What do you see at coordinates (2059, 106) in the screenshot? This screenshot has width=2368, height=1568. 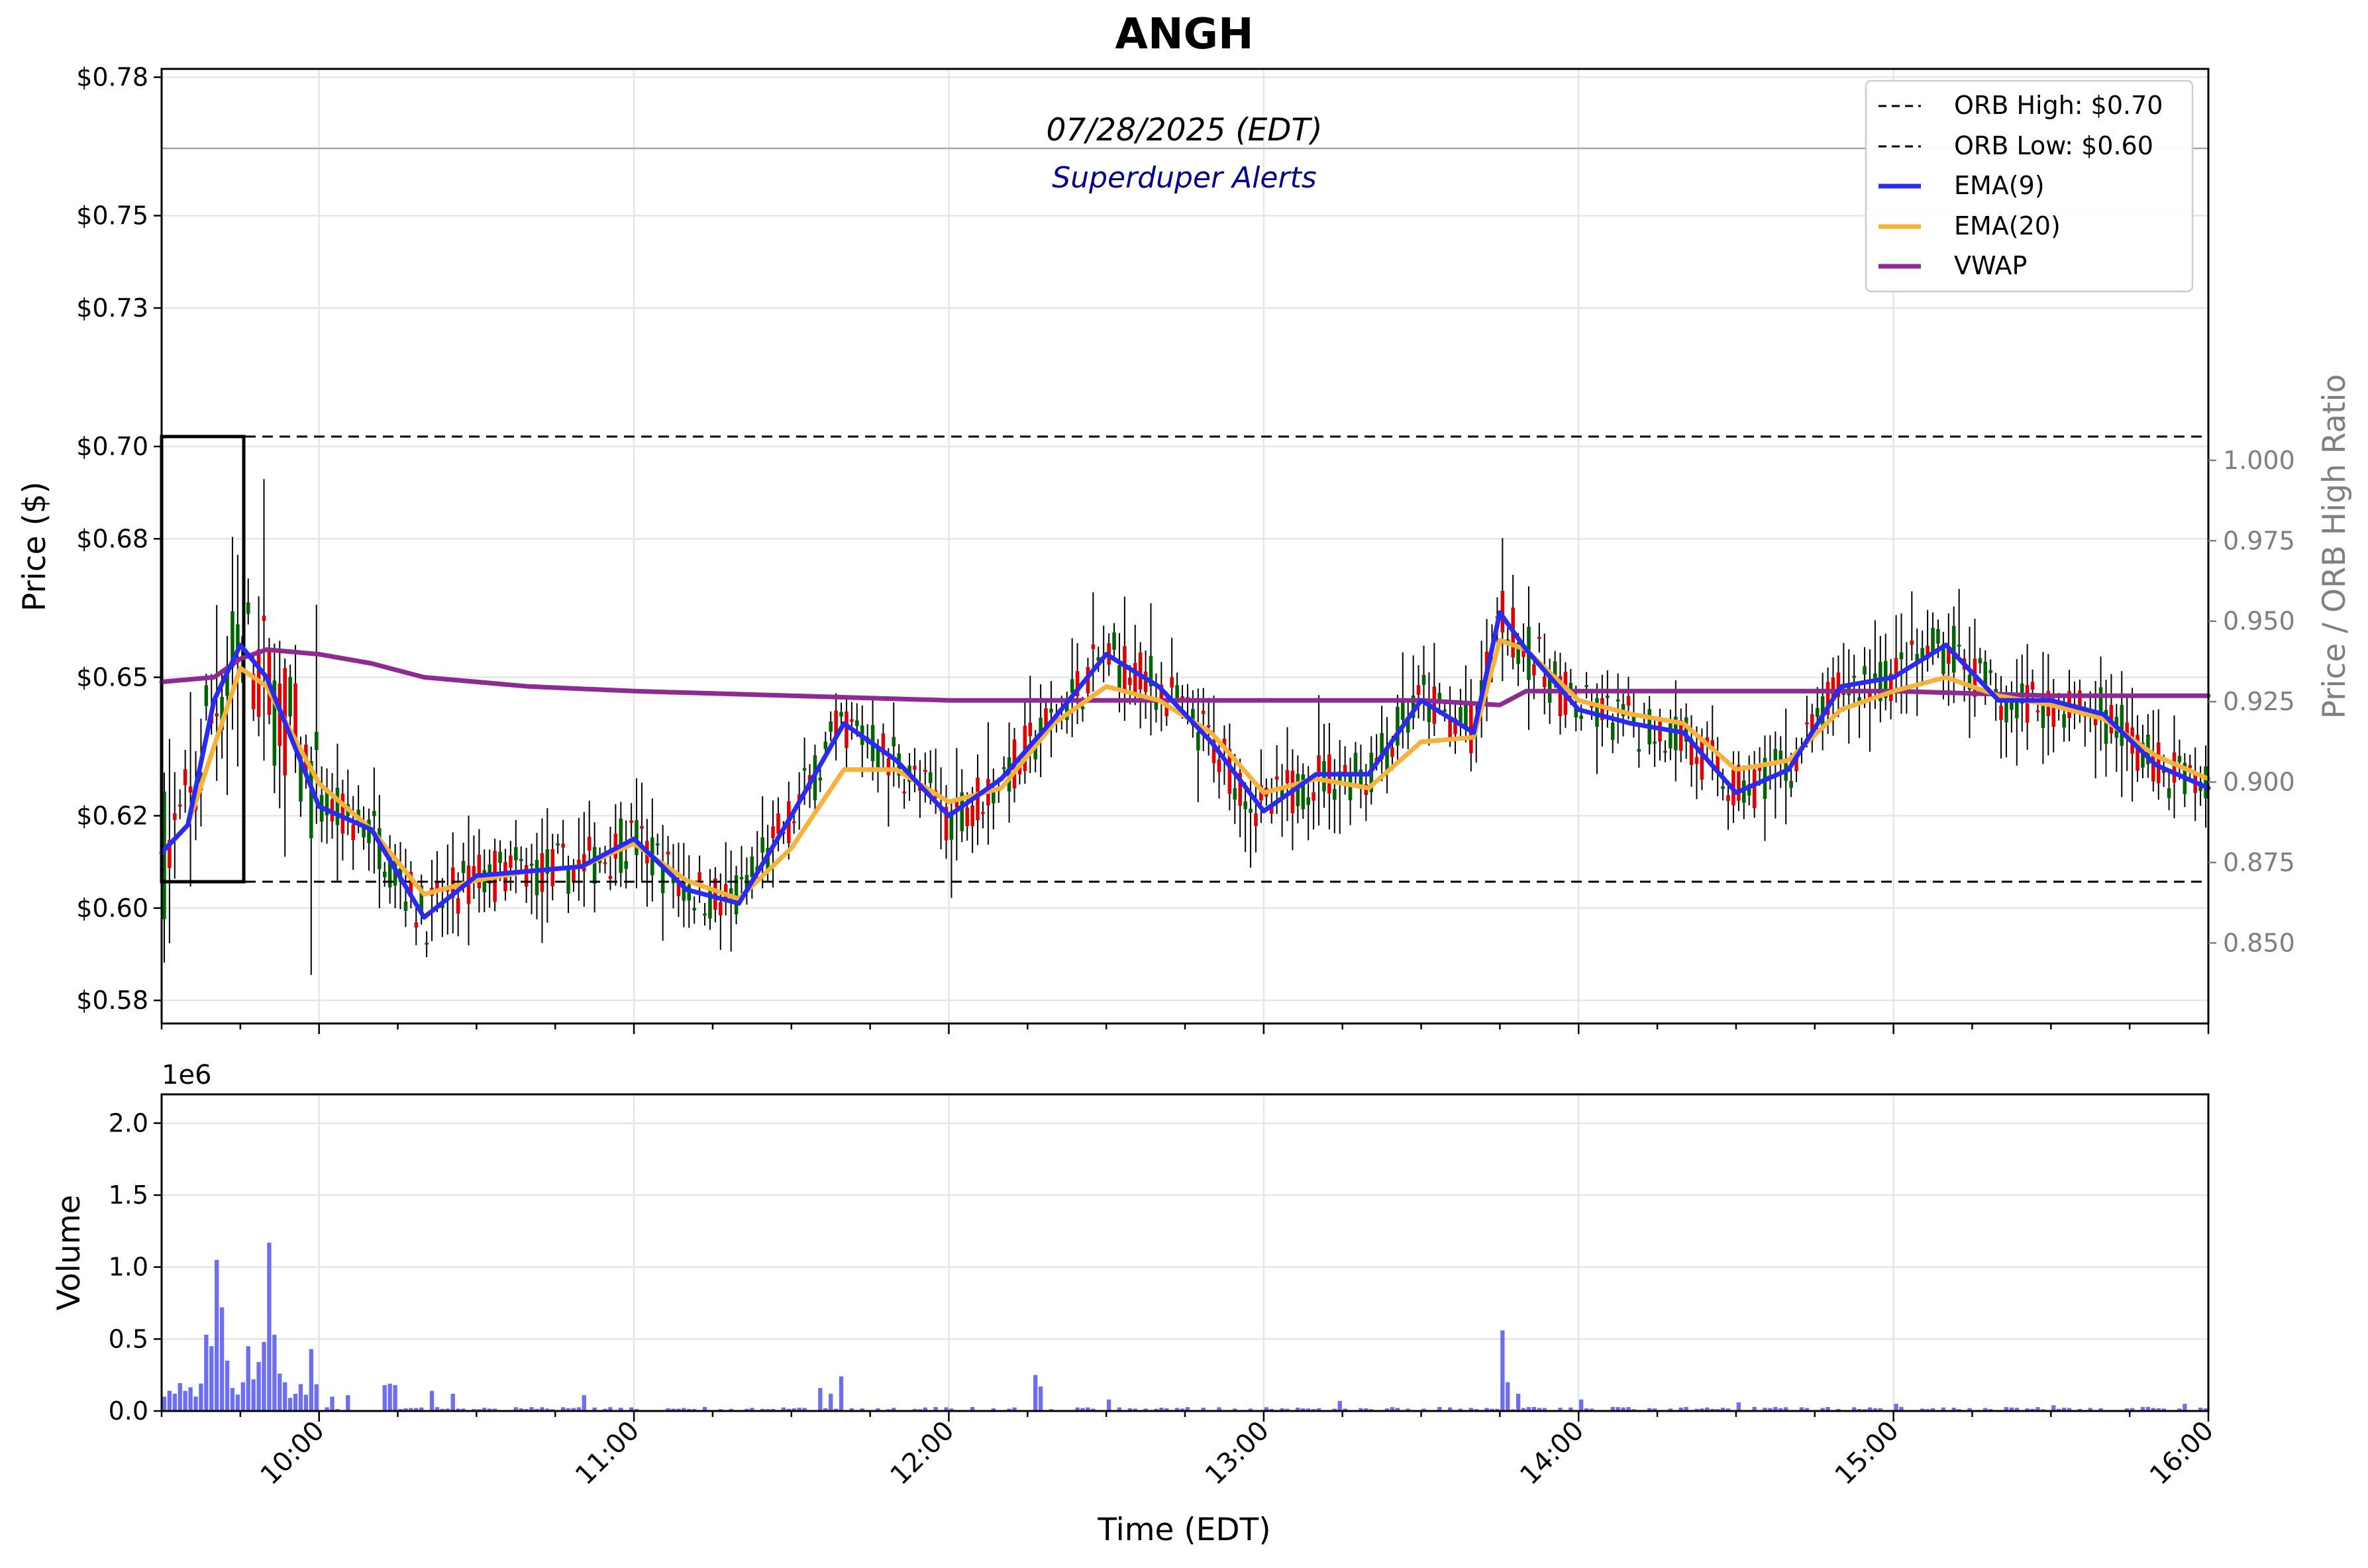 I see `legend-label-orb-high: ORB High: $0.70` at bounding box center [2059, 106].